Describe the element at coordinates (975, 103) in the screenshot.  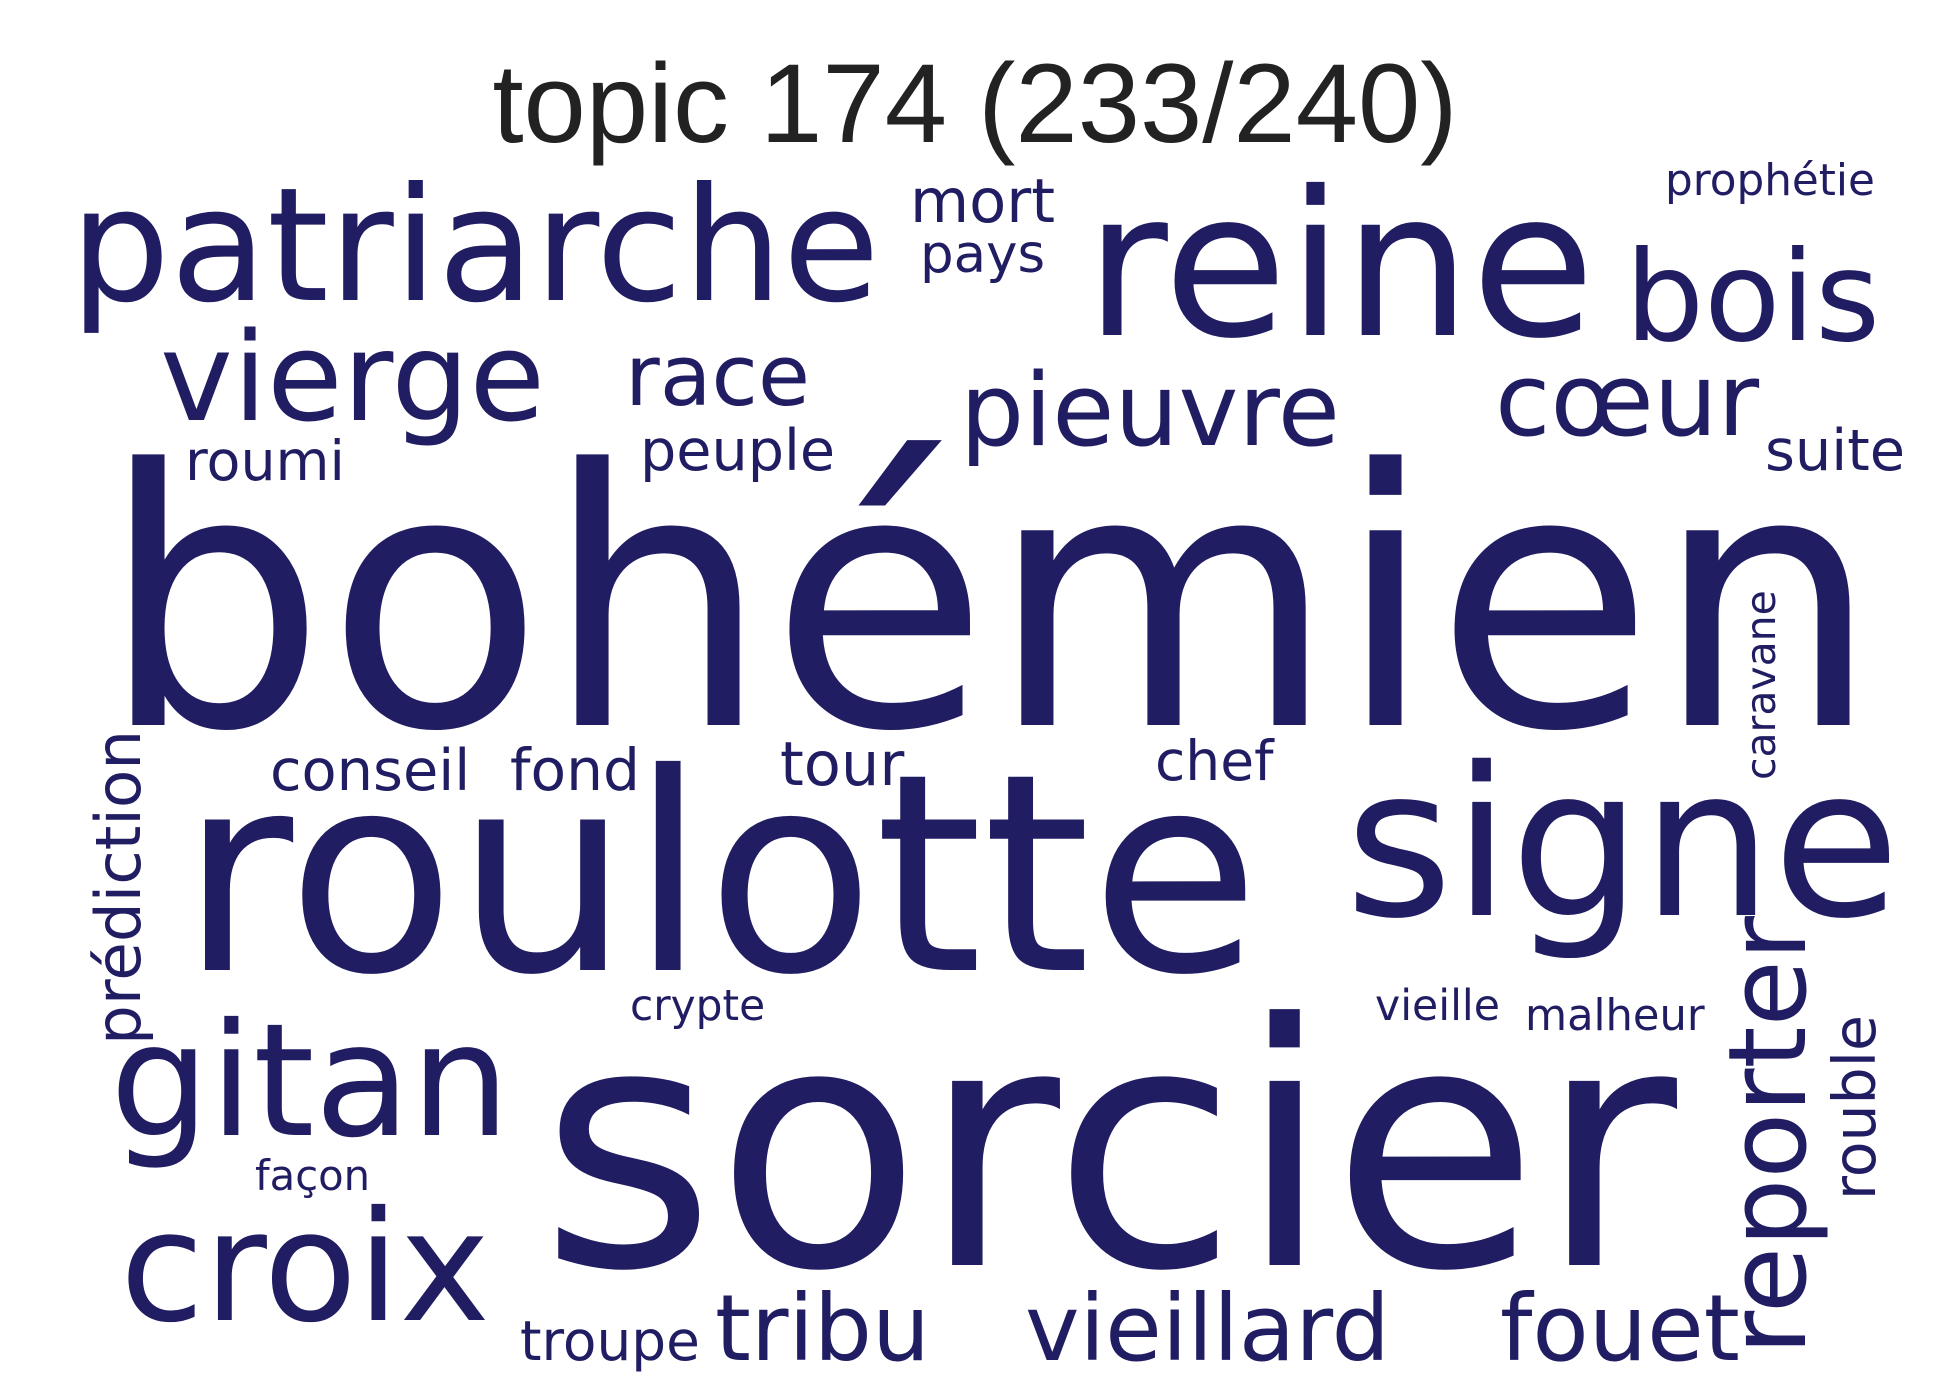
I see `cloud-title: topic 174 (233/240)` at that location.